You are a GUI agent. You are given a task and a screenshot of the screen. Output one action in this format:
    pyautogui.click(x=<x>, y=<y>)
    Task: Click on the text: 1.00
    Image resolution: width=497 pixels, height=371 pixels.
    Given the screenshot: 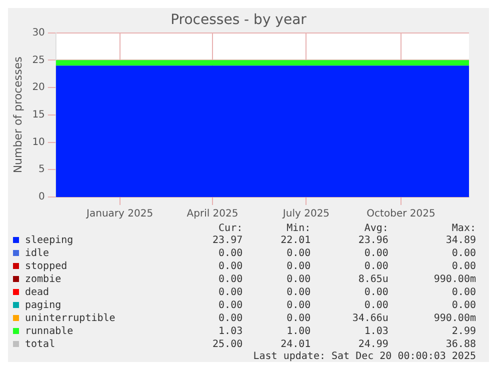 What is the action you would take?
    pyautogui.click(x=299, y=331)
    